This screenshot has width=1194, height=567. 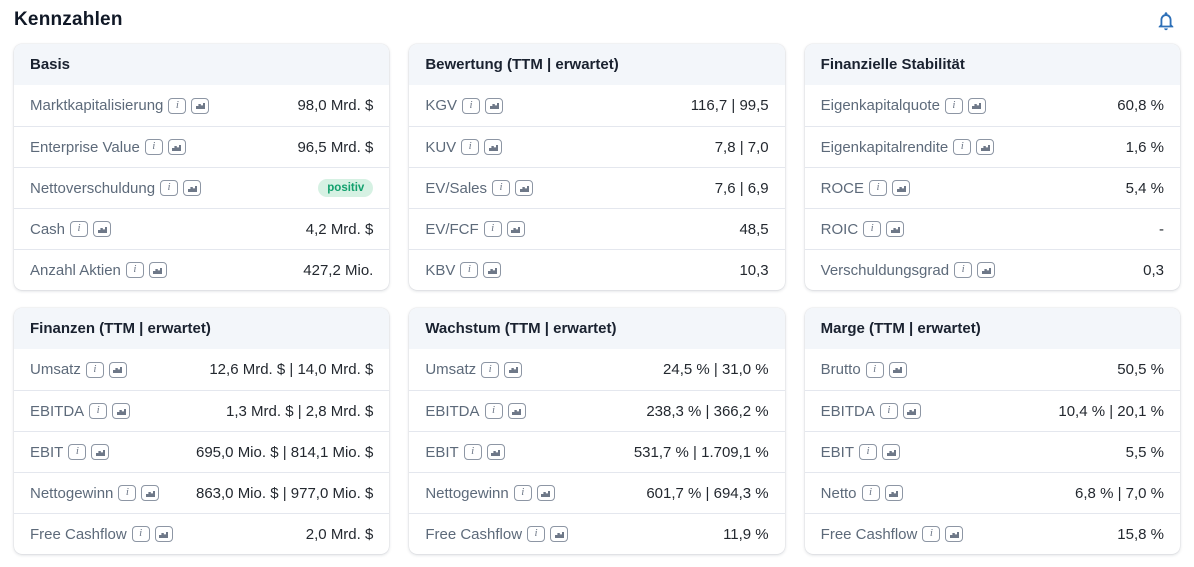 I want to click on card-title: Marge (TTM | erwartet), so click(x=992, y=328).